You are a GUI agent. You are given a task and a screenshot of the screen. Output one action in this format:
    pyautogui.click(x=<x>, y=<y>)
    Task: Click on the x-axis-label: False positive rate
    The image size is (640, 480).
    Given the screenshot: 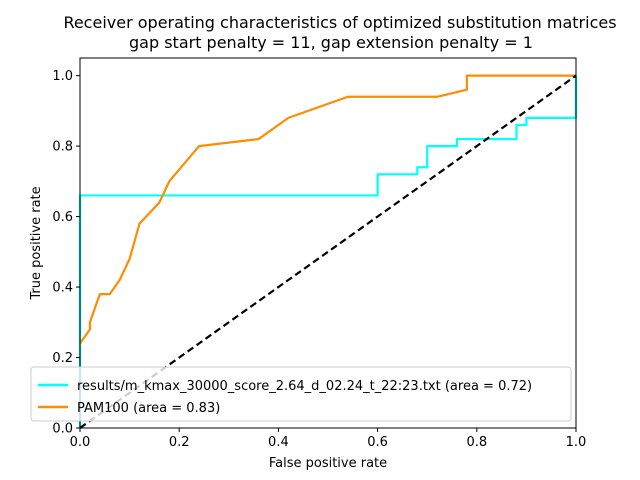 What is the action you would take?
    pyautogui.click(x=328, y=463)
    